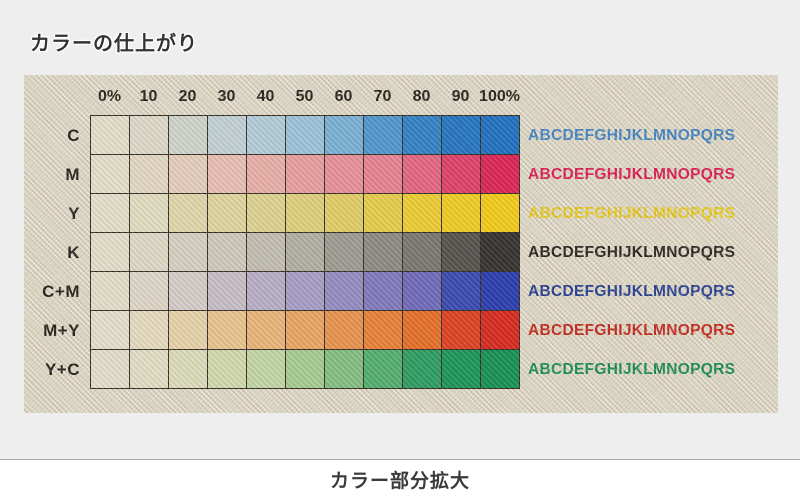 This screenshot has width=800, height=500. I want to click on percent-label: 90, so click(460, 96).